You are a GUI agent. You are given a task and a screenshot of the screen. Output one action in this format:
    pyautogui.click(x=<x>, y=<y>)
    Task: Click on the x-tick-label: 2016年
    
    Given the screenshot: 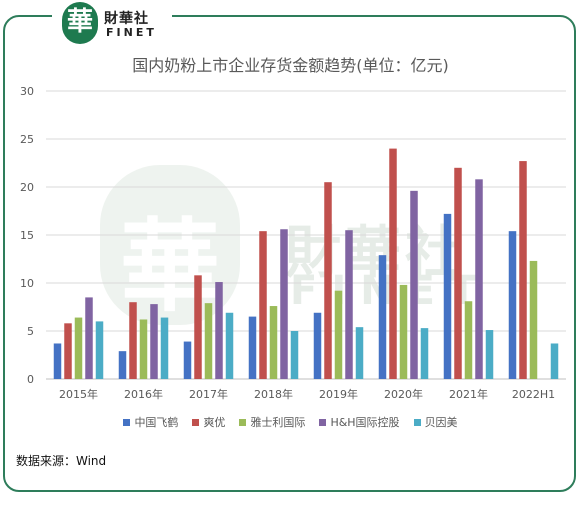 What is the action you would take?
    pyautogui.click(x=143, y=394)
    